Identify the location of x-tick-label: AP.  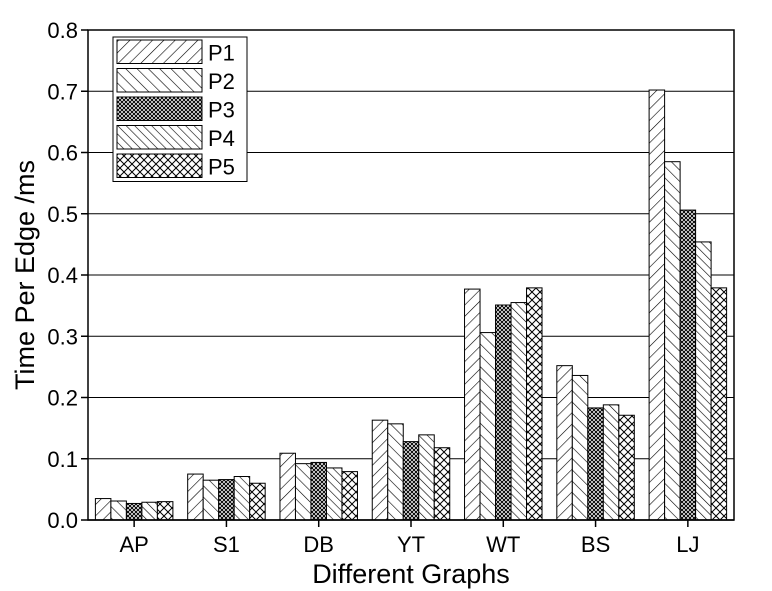
(133, 544).